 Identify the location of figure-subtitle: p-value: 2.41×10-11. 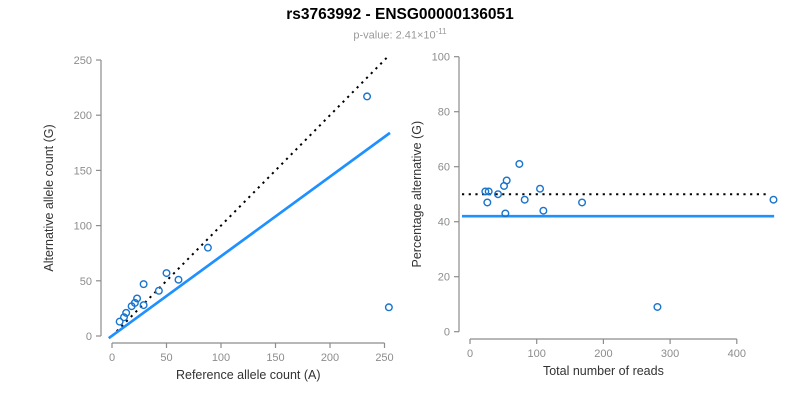
(400, 34).